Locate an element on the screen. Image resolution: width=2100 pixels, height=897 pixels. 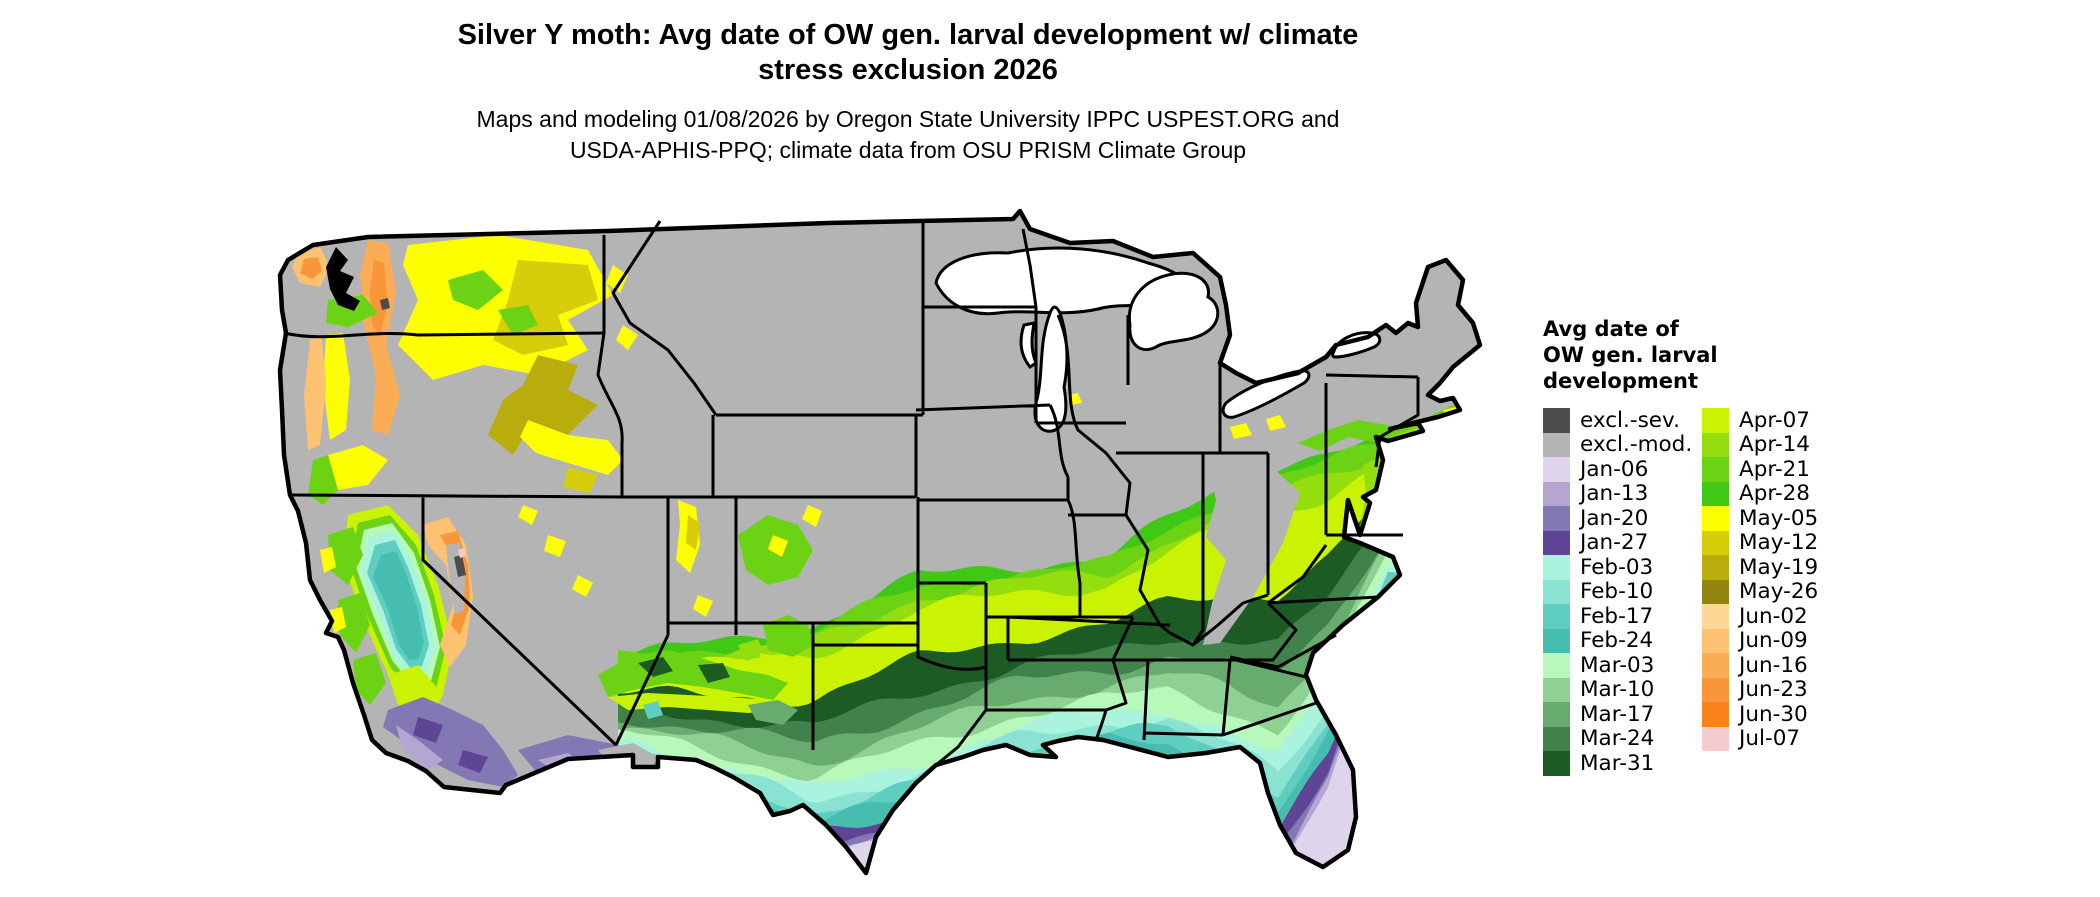
legend-row: May-19 is located at coordinates (1760, 567).